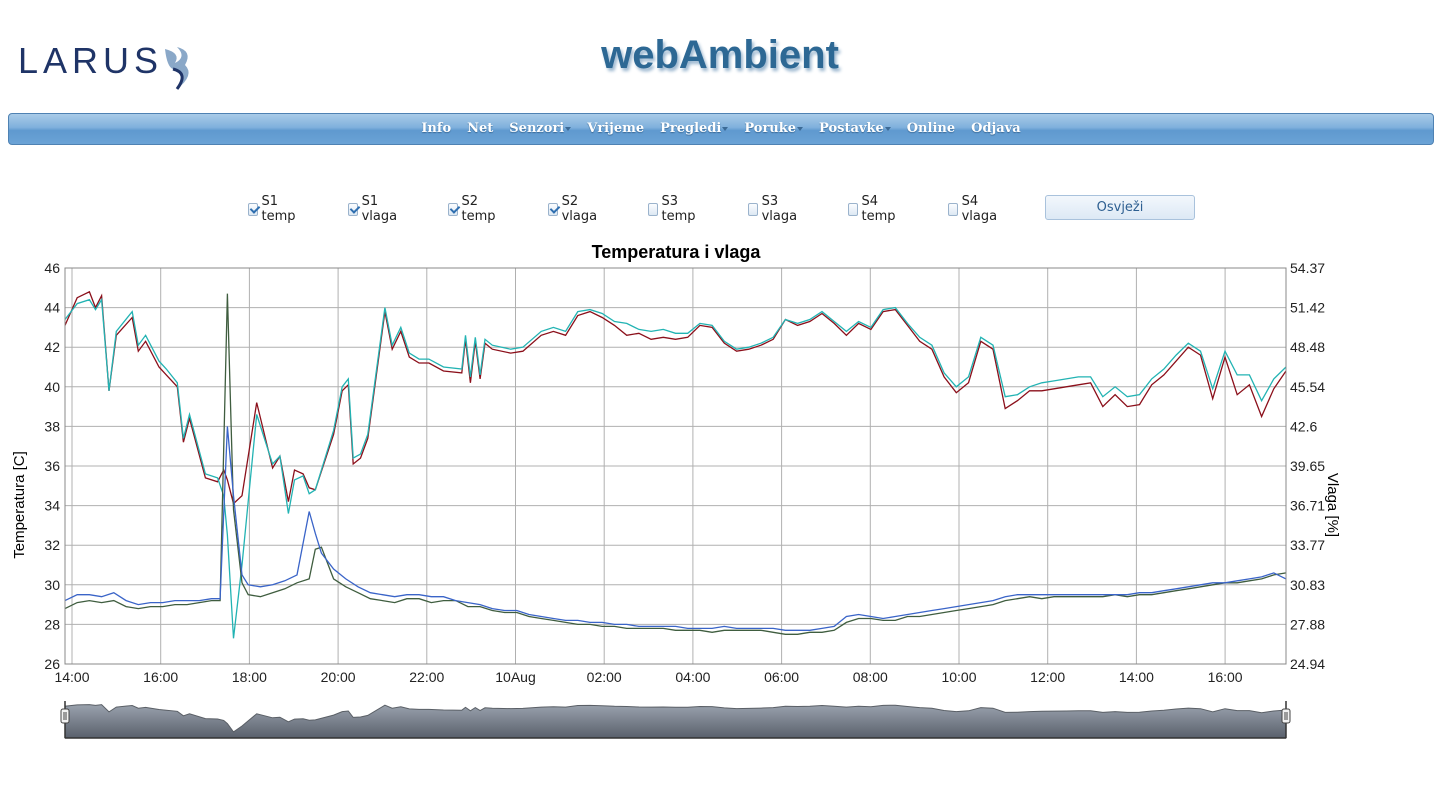 Image resolution: width=1440 pixels, height=799 pixels. Describe the element at coordinates (1307, 545) in the screenshot. I see `y2-tick-label: 33.77` at that location.